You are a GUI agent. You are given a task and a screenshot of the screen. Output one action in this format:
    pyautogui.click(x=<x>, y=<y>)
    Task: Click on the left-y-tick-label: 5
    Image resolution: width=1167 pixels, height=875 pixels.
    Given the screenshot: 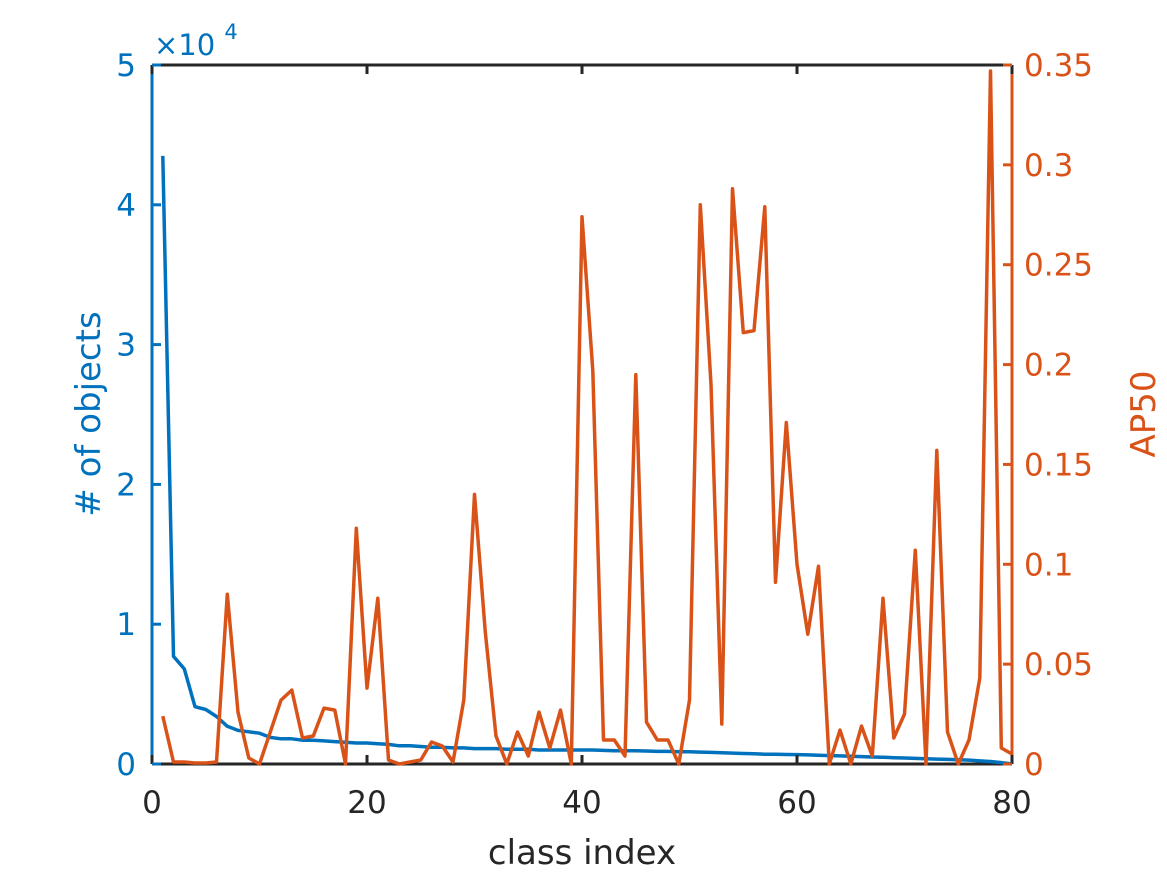 What is the action you would take?
    pyautogui.click(x=126, y=66)
    